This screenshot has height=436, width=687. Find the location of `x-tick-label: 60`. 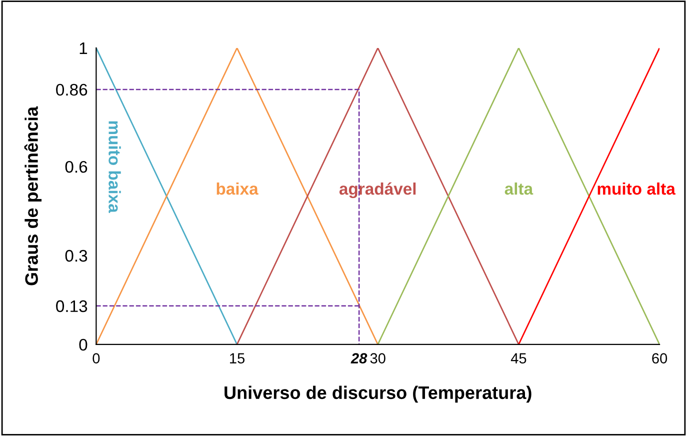

x-tick-label: 60 is located at coordinates (660, 358).